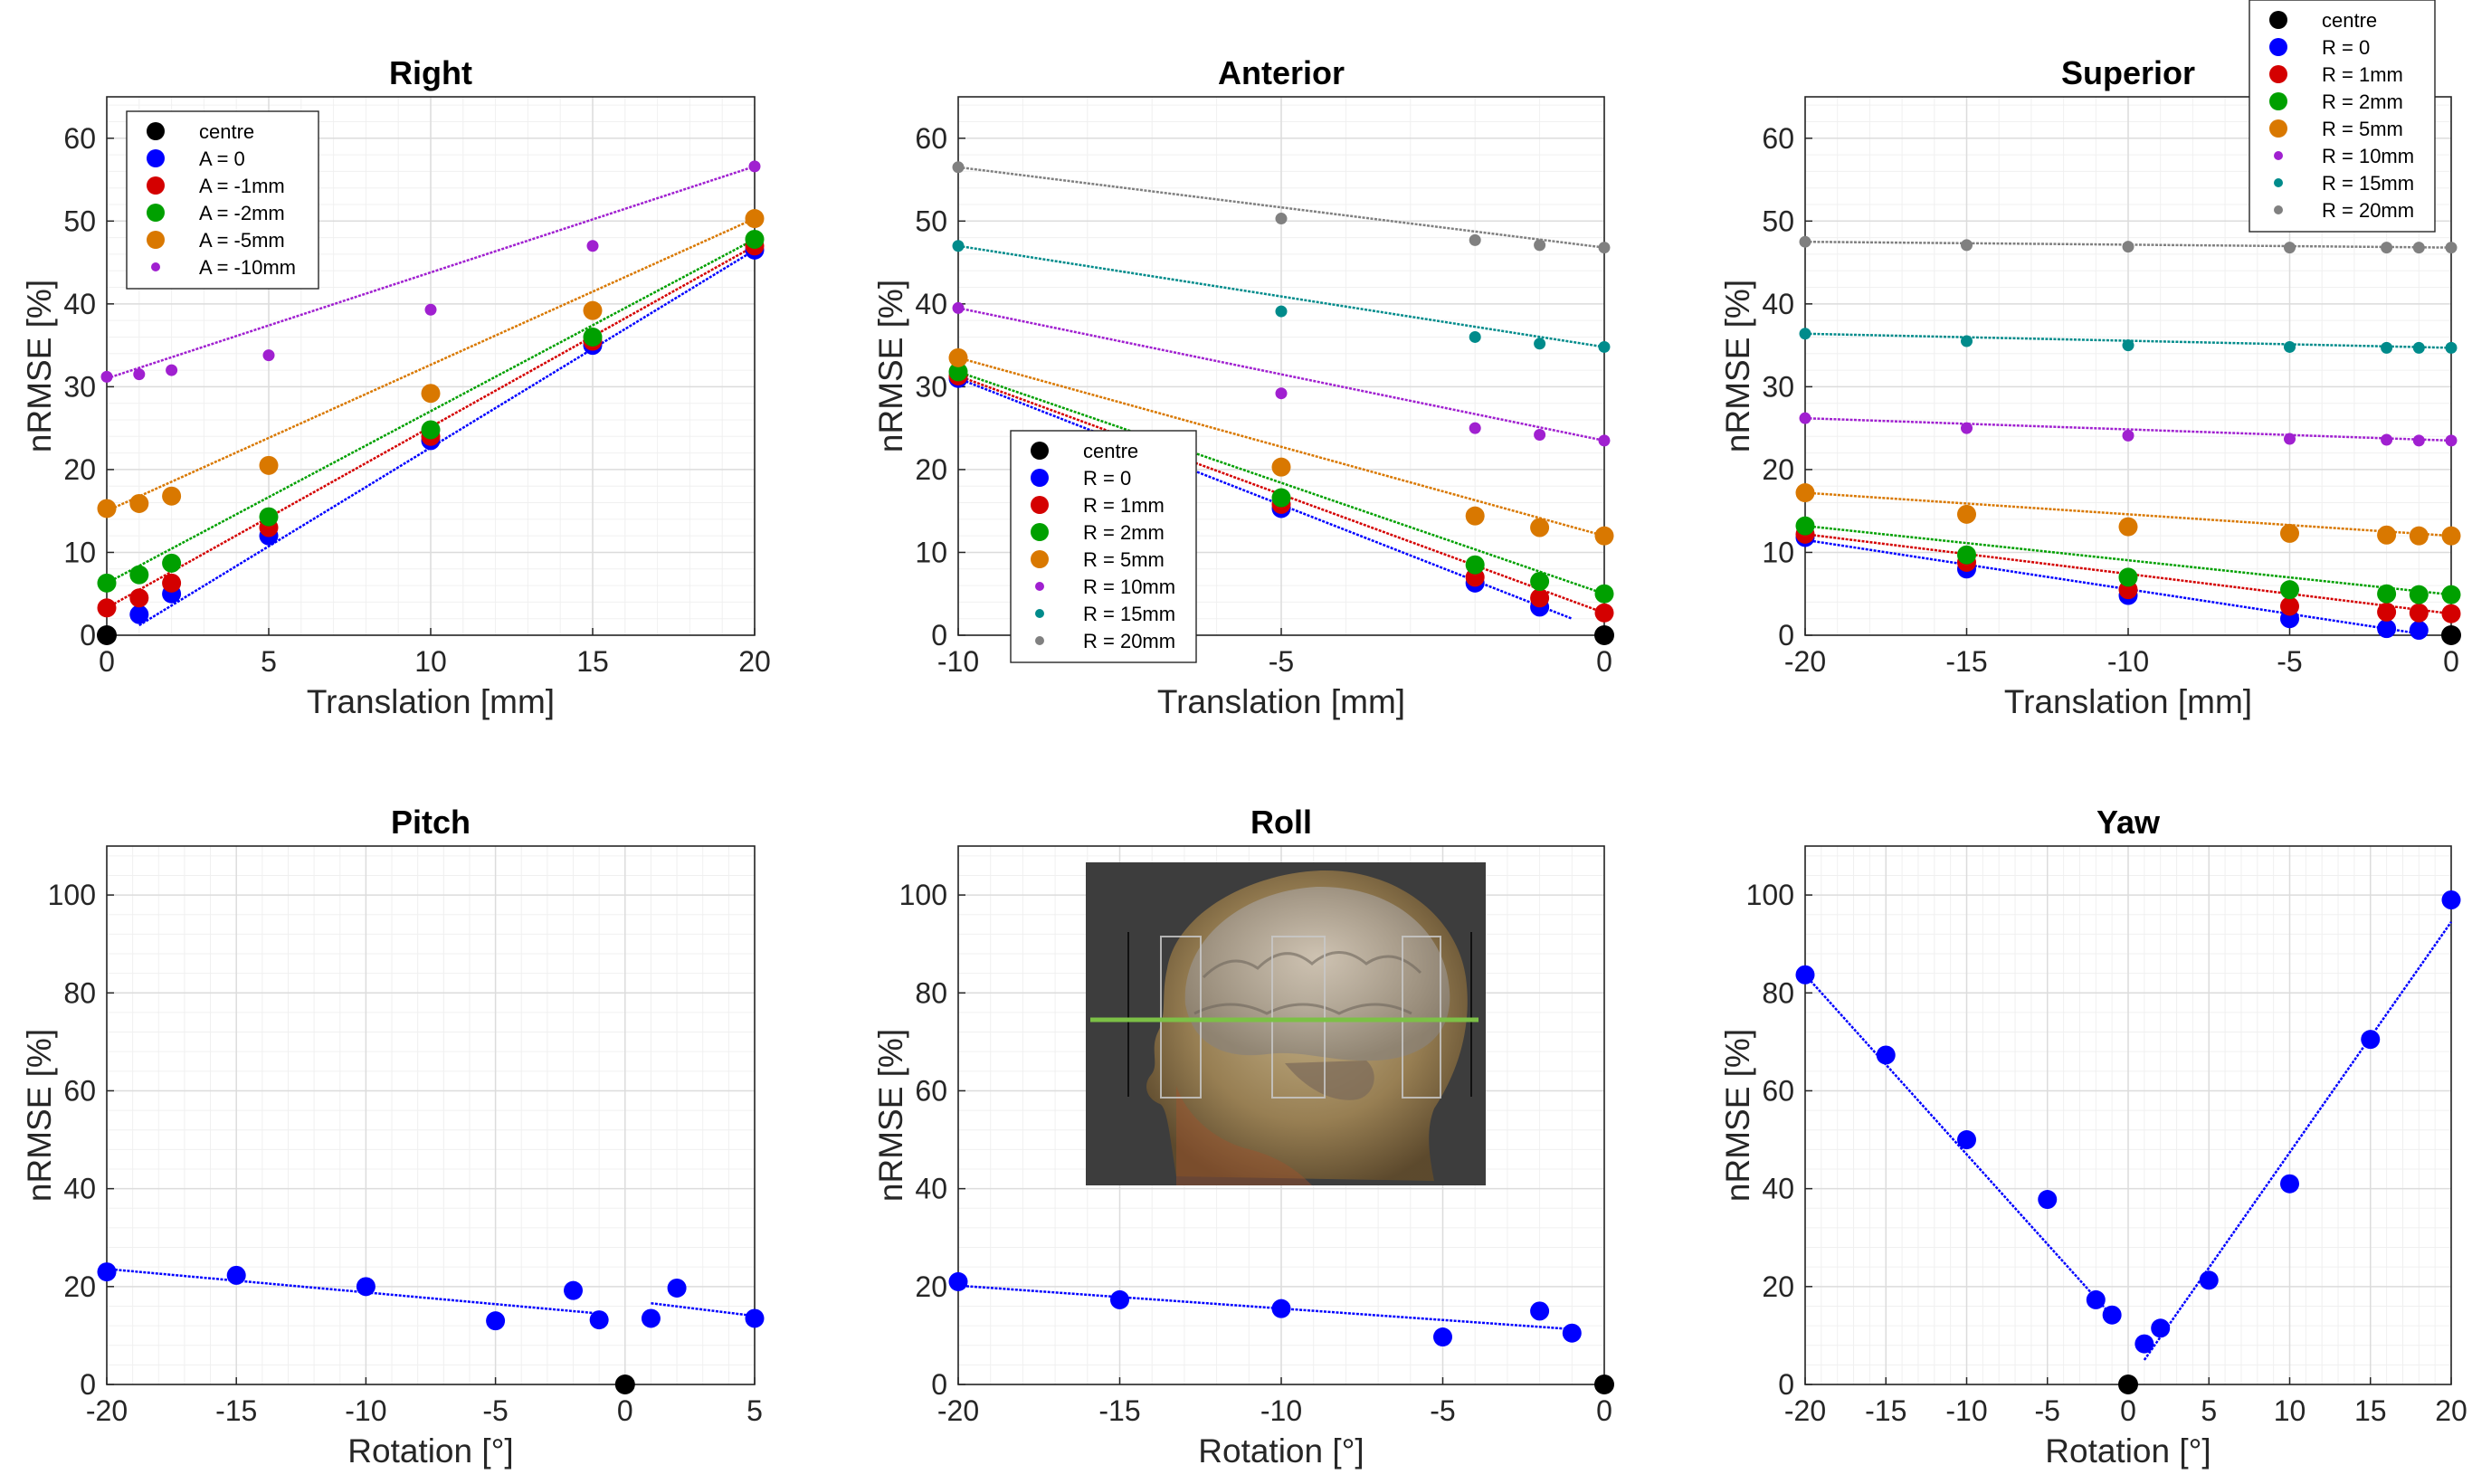 The height and width of the screenshot is (1484, 2472). What do you see at coordinates (2128, 72) in the screenshot?
I see `panel-title: Superior` at bounding box center [2128, 72].